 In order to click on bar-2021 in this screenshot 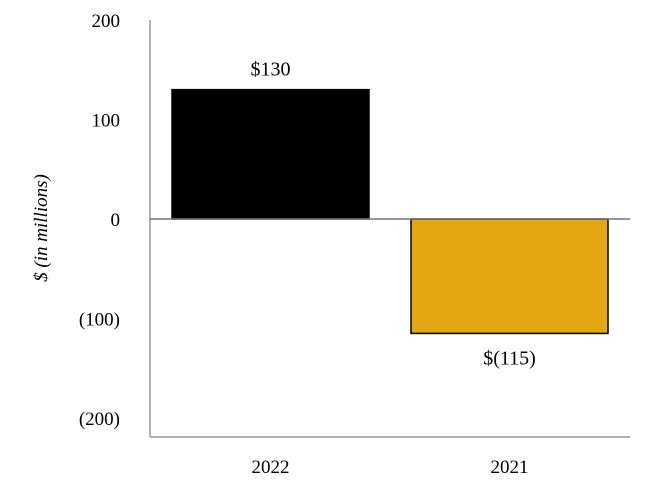, I will do `click(509, 276)`.